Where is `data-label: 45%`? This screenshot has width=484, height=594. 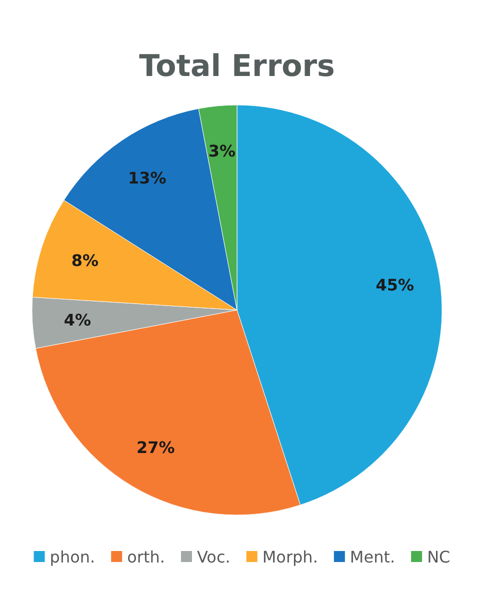
data-label: 45% is located at coordinates (395, 284).